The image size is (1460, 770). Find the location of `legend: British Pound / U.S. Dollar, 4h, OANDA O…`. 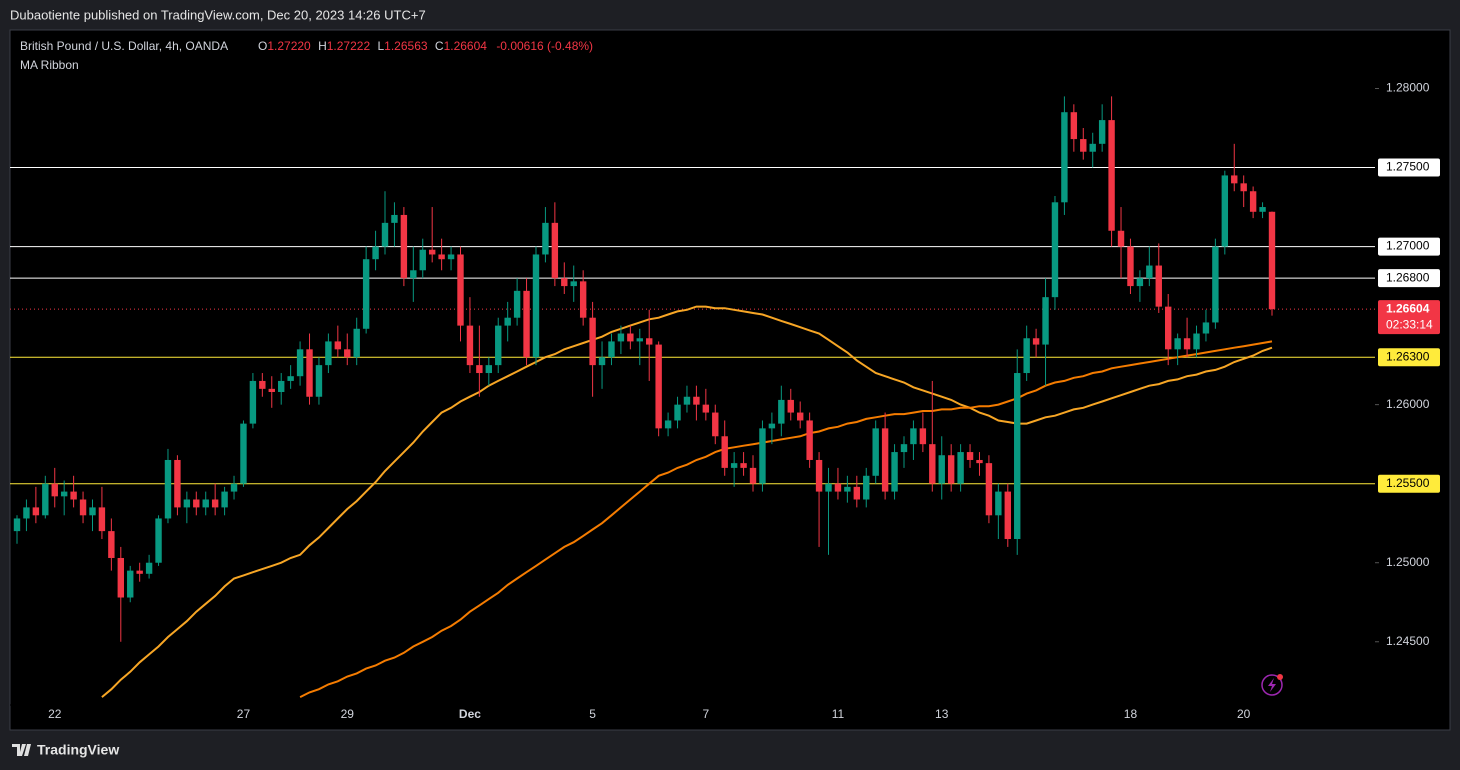

legend: British Pound / U.S. Dollar, 4h, OANDA O… is located at coordinates (306, 55).